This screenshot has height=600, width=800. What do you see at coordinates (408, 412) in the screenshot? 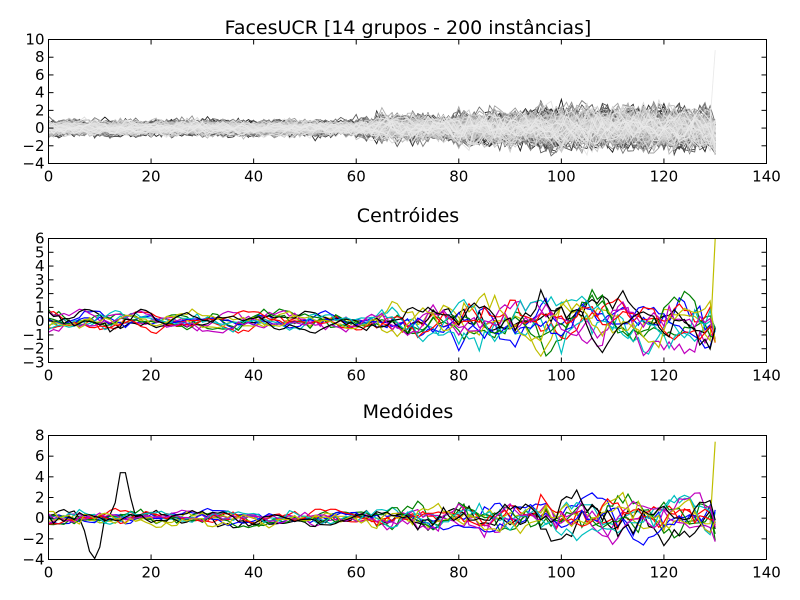
I see `chart-title: Medóides` at bounding box center [408, 412].